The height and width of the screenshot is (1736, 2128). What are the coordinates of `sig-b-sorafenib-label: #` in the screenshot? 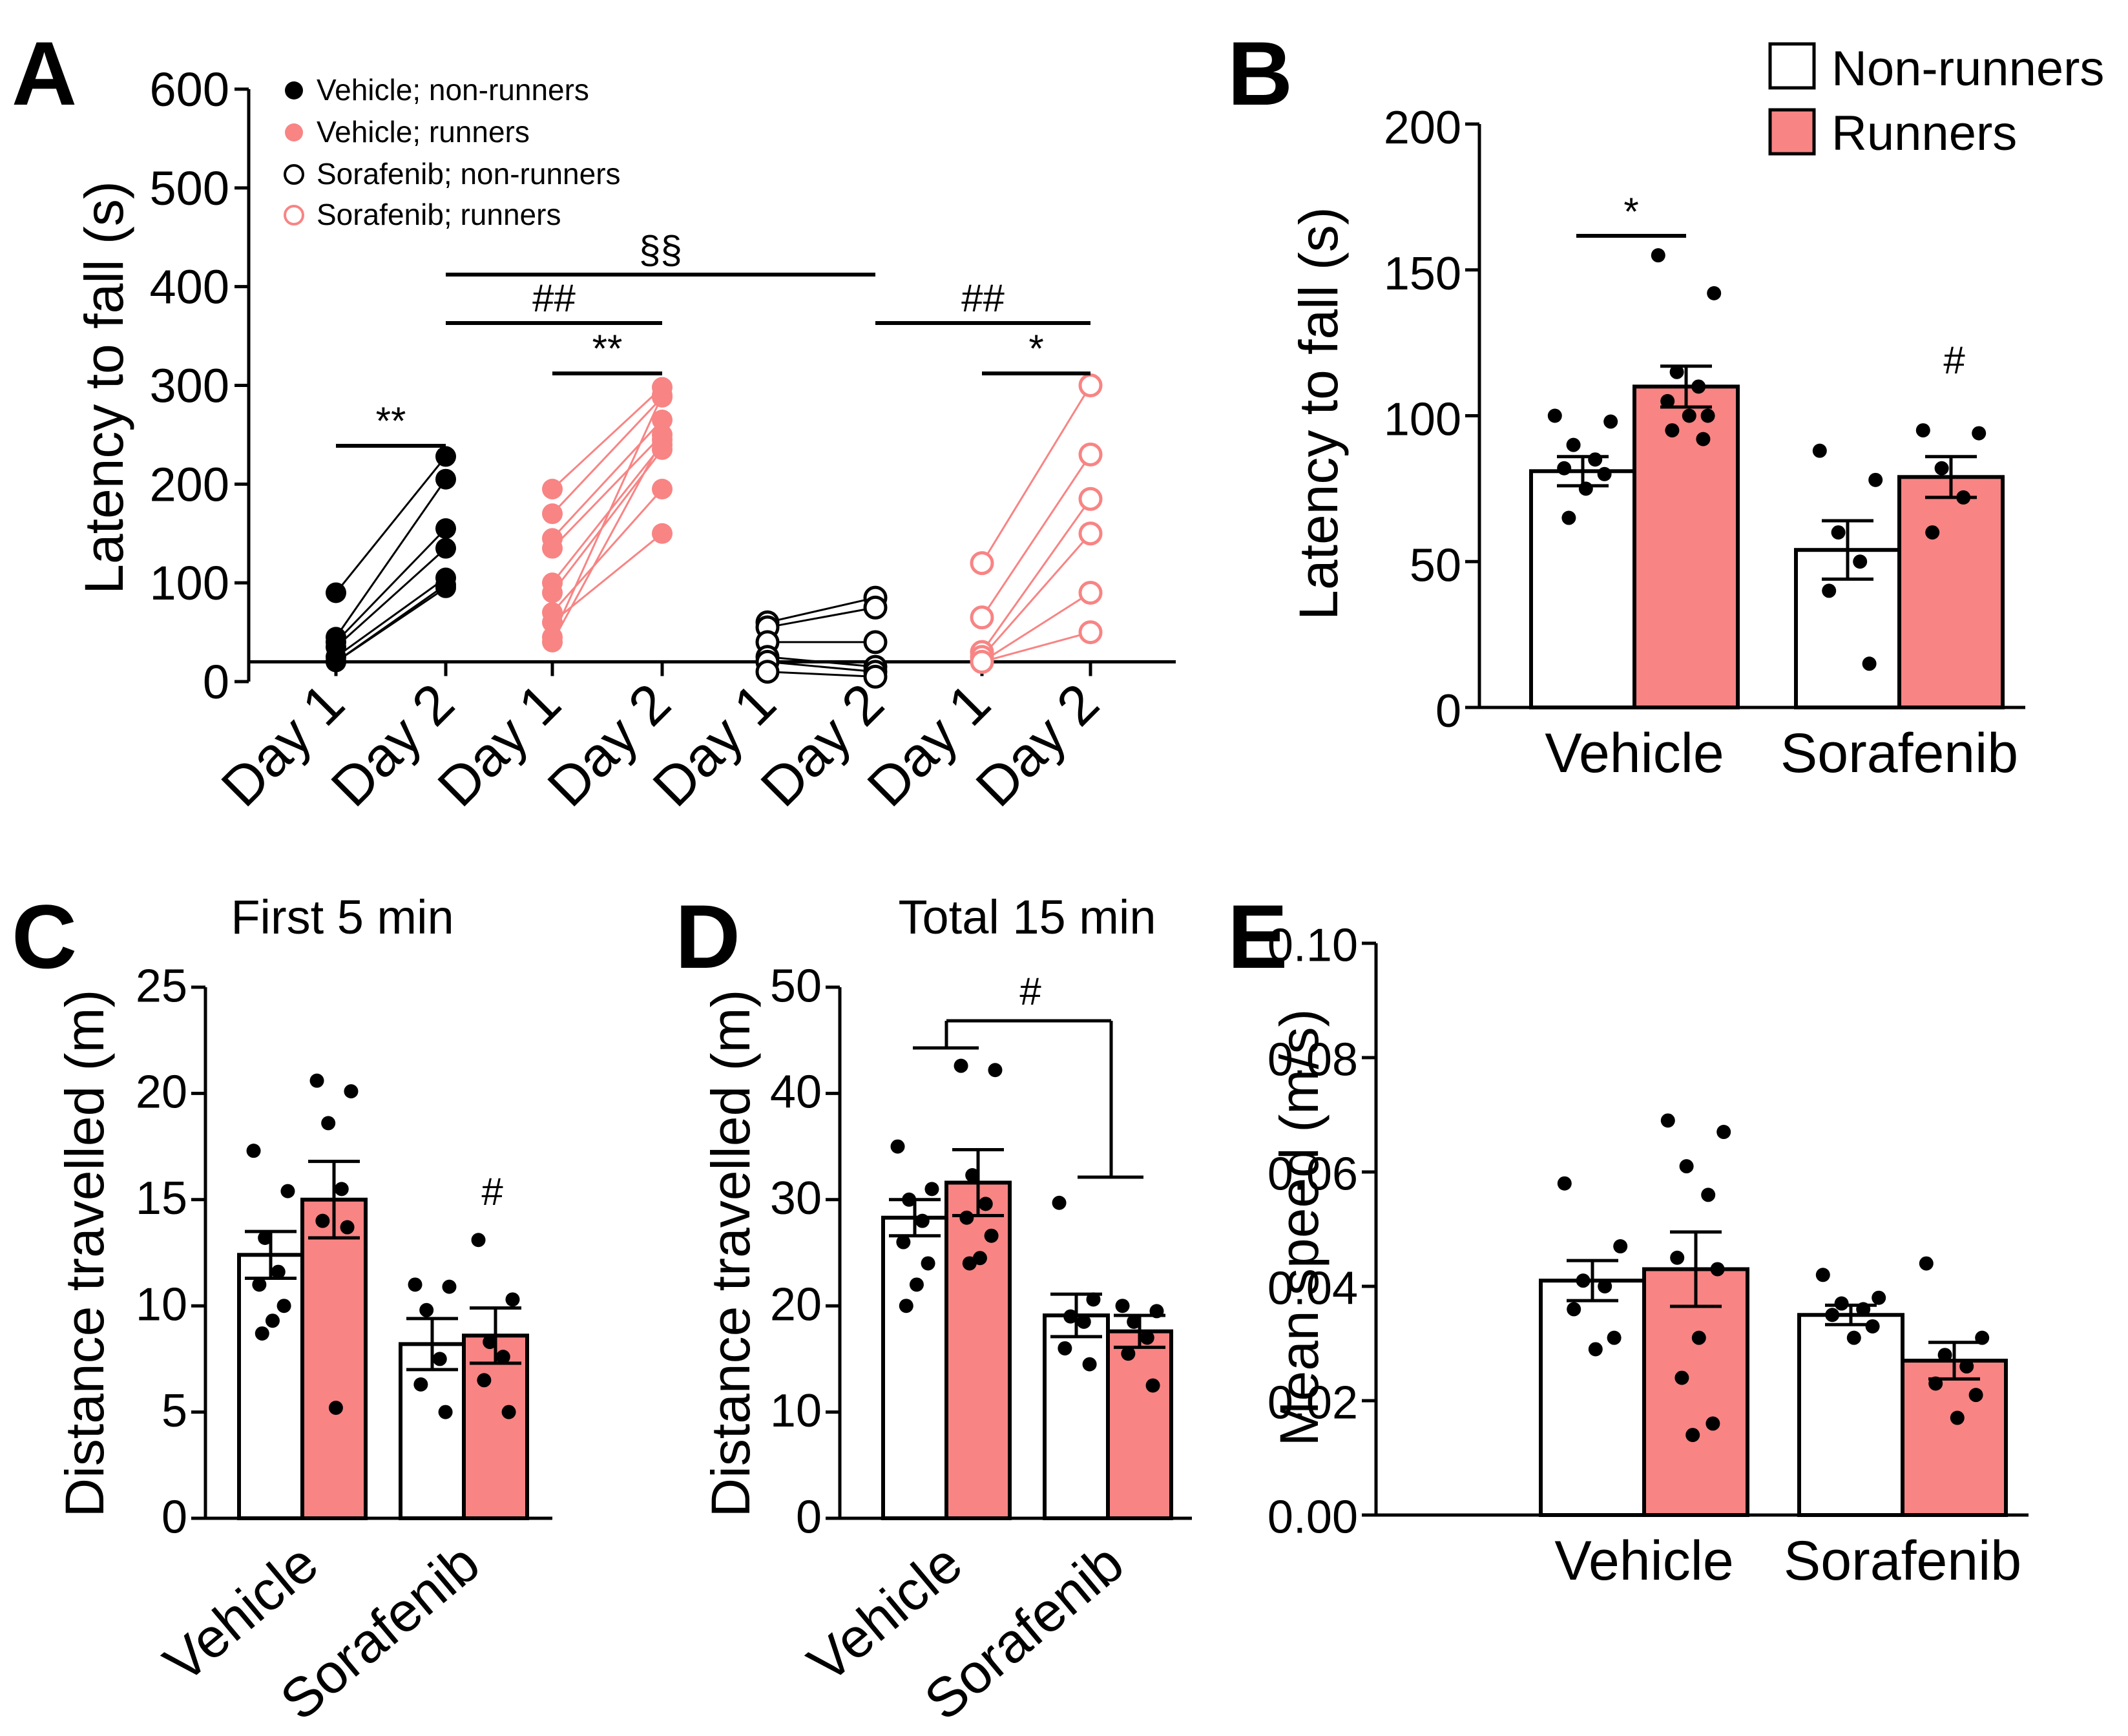 It's located at (1954, 360).